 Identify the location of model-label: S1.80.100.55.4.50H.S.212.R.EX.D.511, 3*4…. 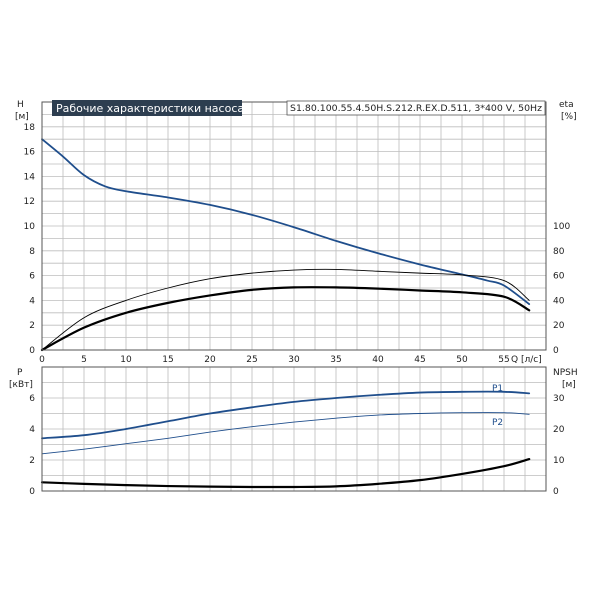
(416, 109).